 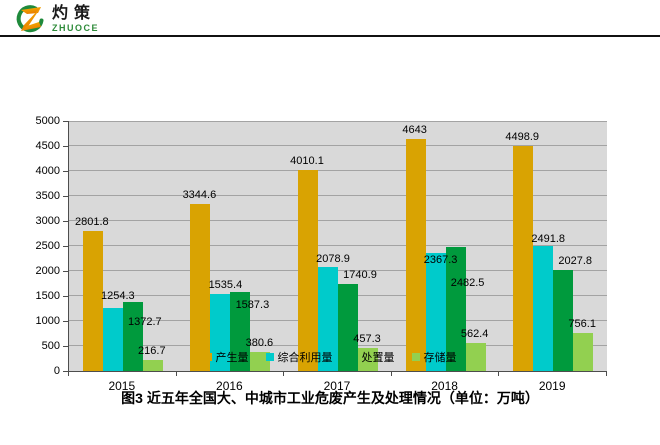 What do you see at coordinates (91, 221) in the screenshot?
I see `data-label: 2801.8` at bounding box center [91, 221].